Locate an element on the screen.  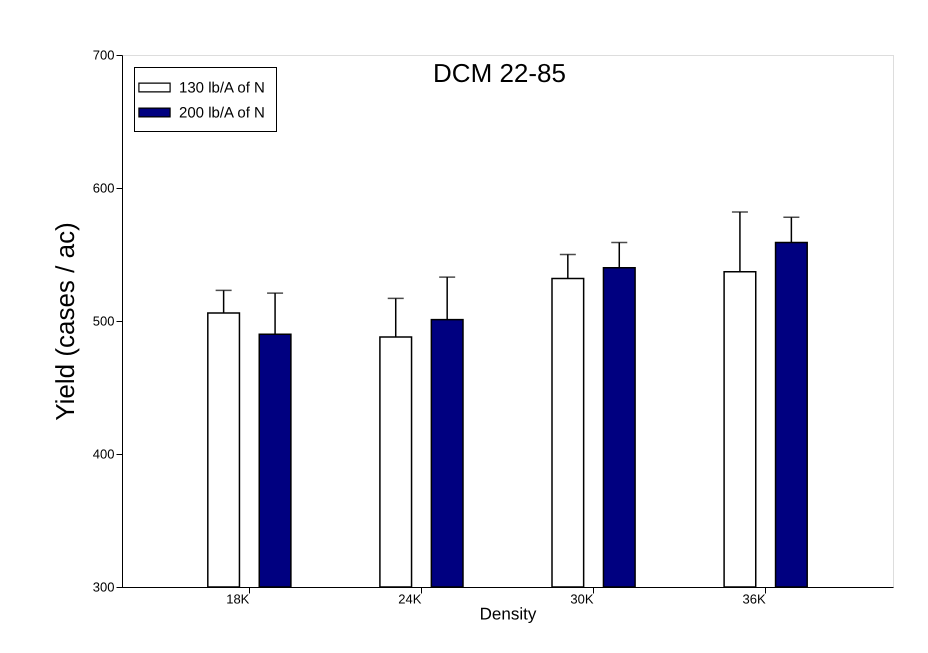
legend-label: 200 lb/A of N is located at coordinates (222, 113).